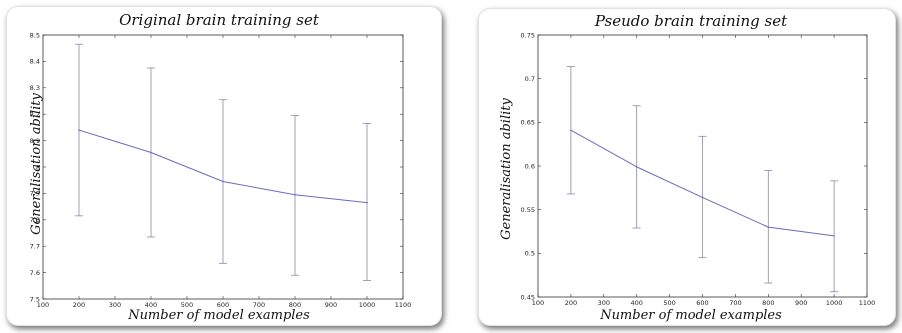 The width and height of the screenshot is (902, 333). What do you see at coordinates (35, 220) in the screenshot?
I see `y-tick-label: 7.8` at bounding box center [35, 220].